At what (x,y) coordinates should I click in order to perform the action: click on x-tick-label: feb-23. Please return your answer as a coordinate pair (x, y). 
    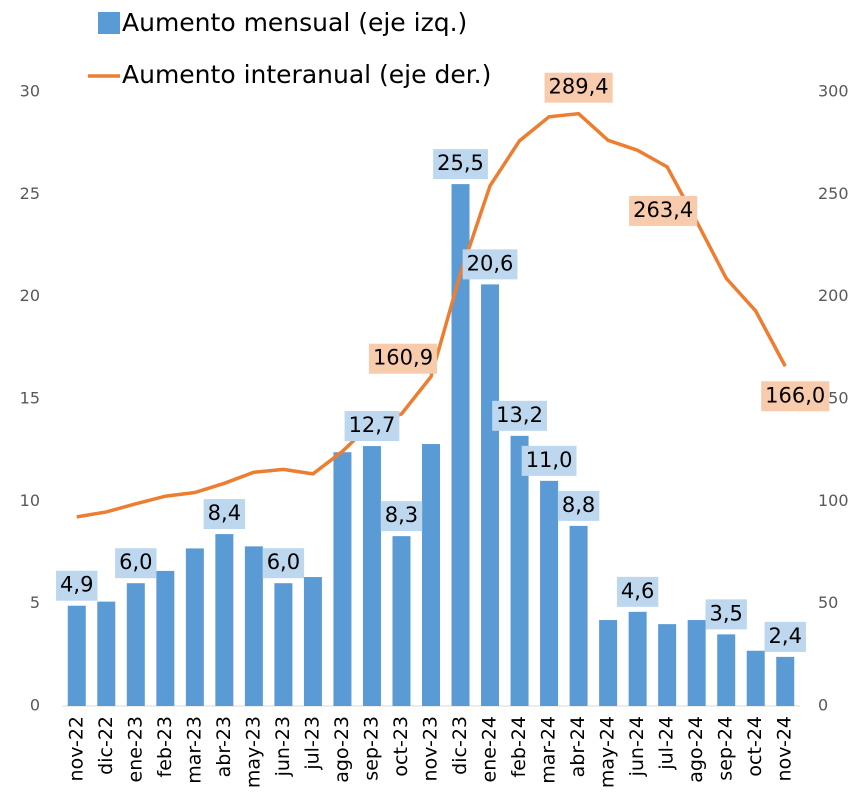
    Looking at the image, I should click on (165, 746).